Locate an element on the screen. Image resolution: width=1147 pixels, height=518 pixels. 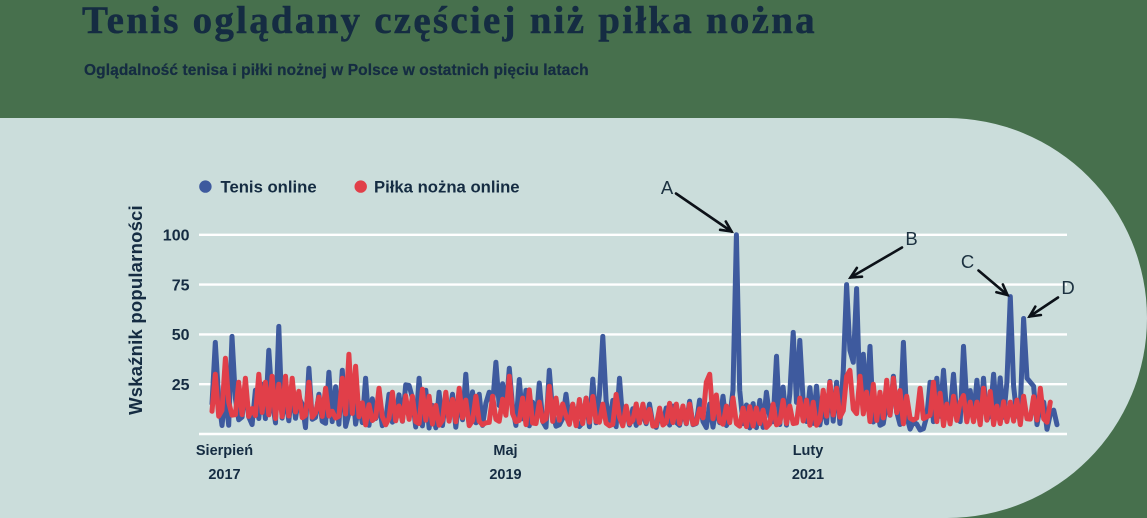
svg-text: 2019 is located at coordinates (505, 475).